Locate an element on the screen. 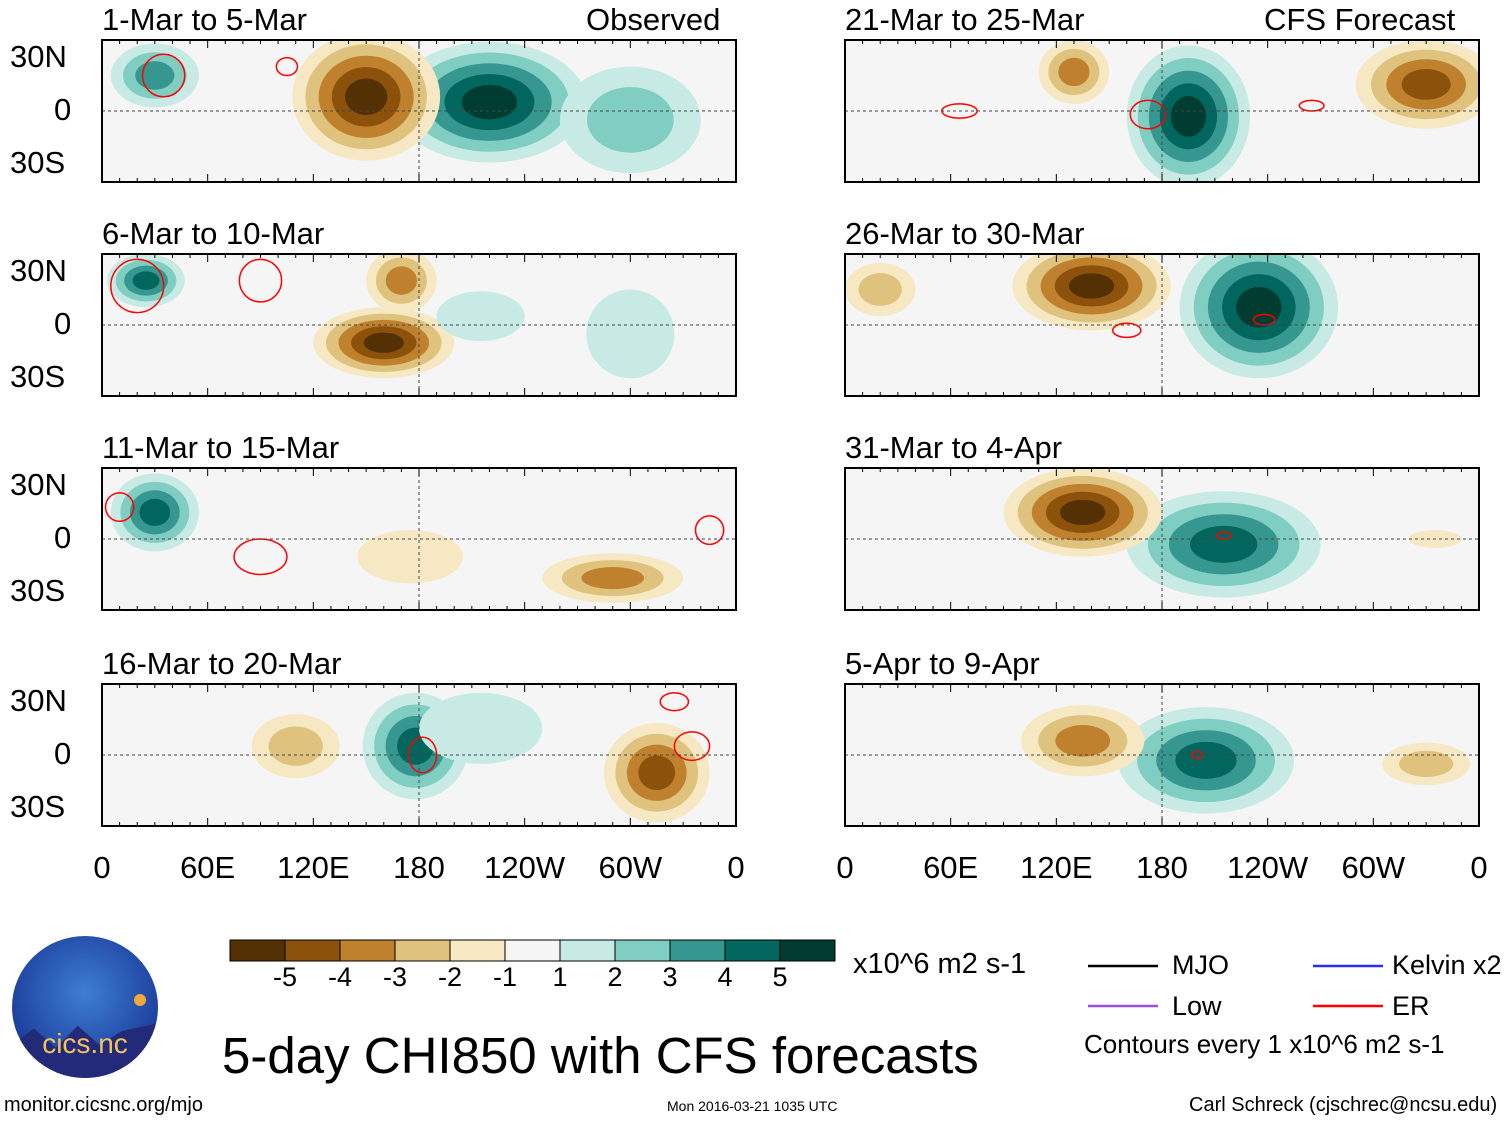  colorbar-tick-label: 4 is located at coordinates (725, 977).